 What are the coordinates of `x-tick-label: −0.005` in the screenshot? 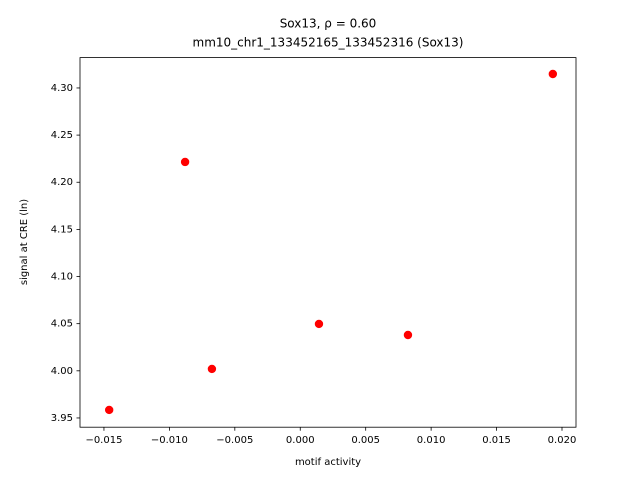 It's located at (234, 440).